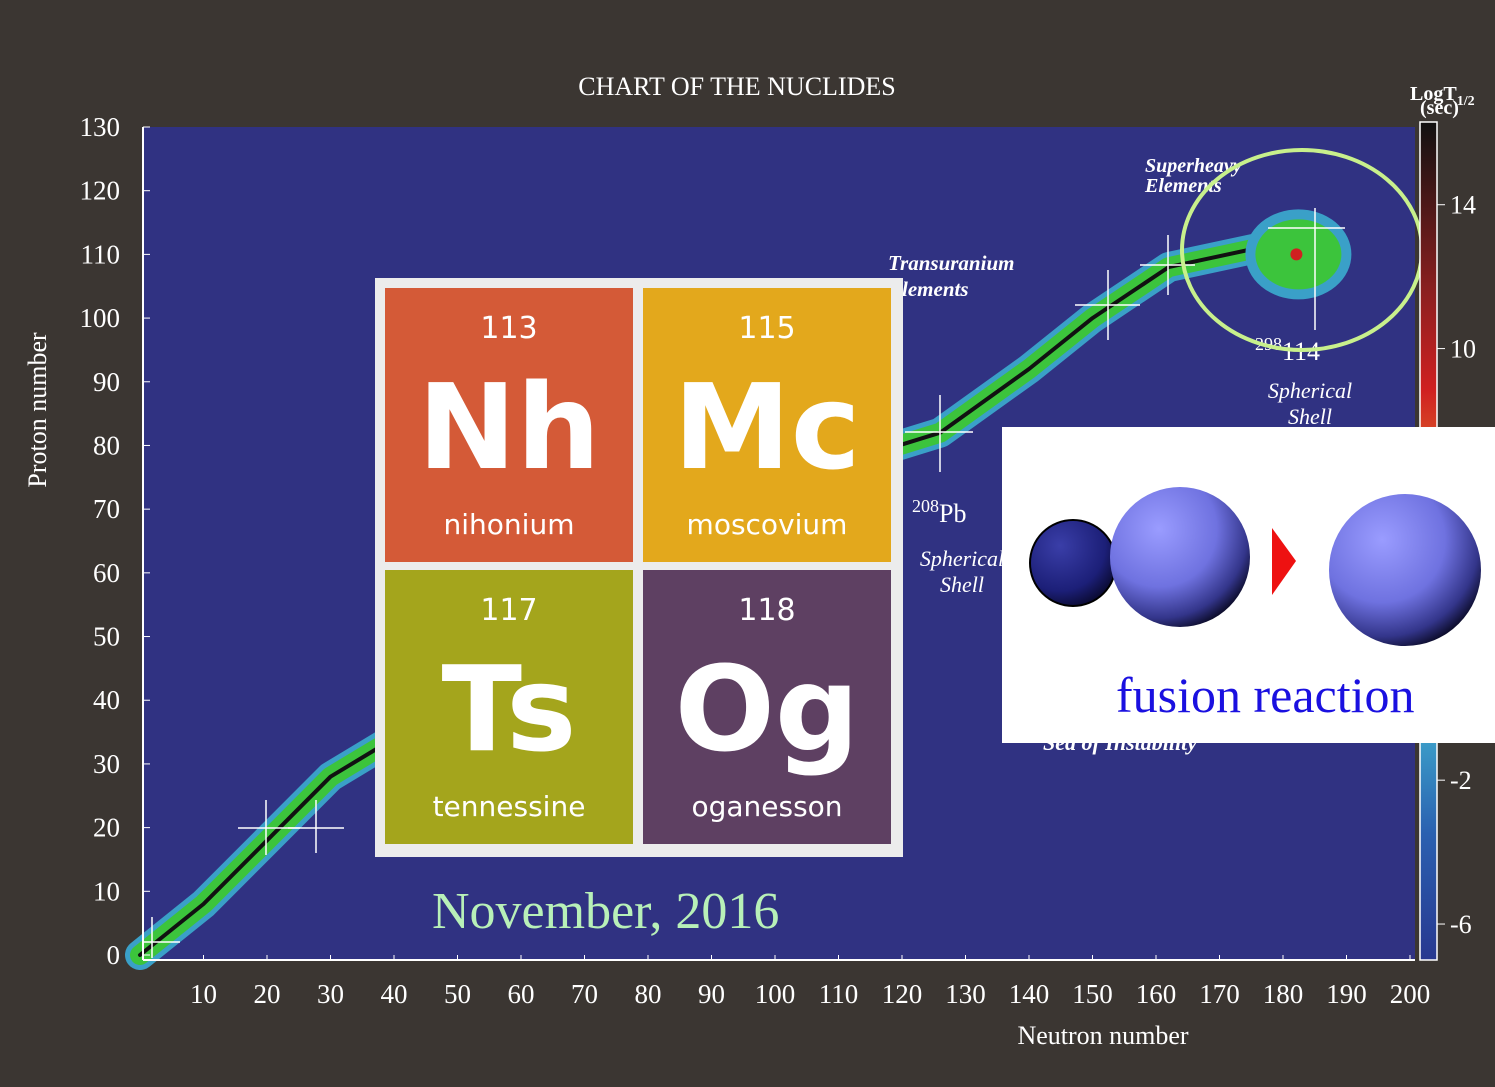  I want to click on x-tick-label: 90, so click(711, 994).